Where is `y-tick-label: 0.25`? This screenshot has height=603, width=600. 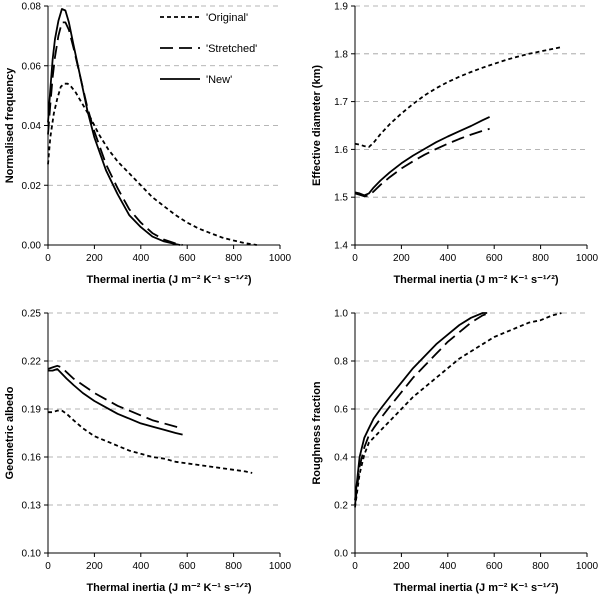
y-tick-label: 0.25 is located at coordinates (32, 314).